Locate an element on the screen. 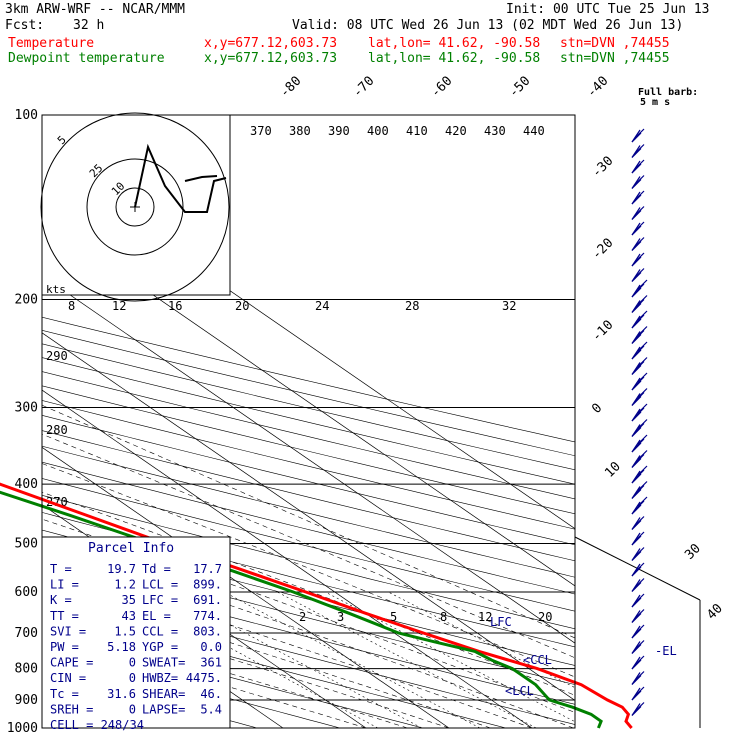 The image size is (740, 740). low-ratio-label: 8 is located at coordinates (443, 617).